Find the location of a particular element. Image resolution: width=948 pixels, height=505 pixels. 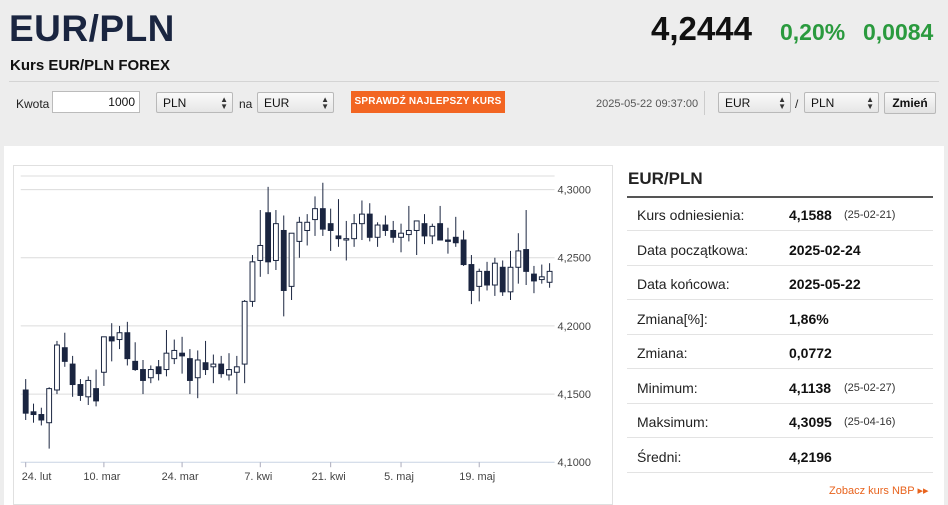

stat-date: (25-02-27) is located at coordinates (870, 387).